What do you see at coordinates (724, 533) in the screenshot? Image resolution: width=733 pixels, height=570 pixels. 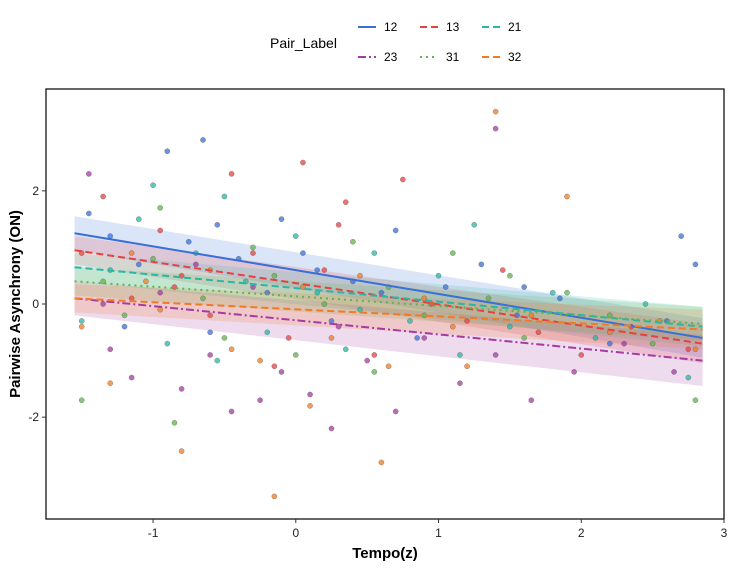 I see `x-tick-label: 3` at bounding box center [724, 533].